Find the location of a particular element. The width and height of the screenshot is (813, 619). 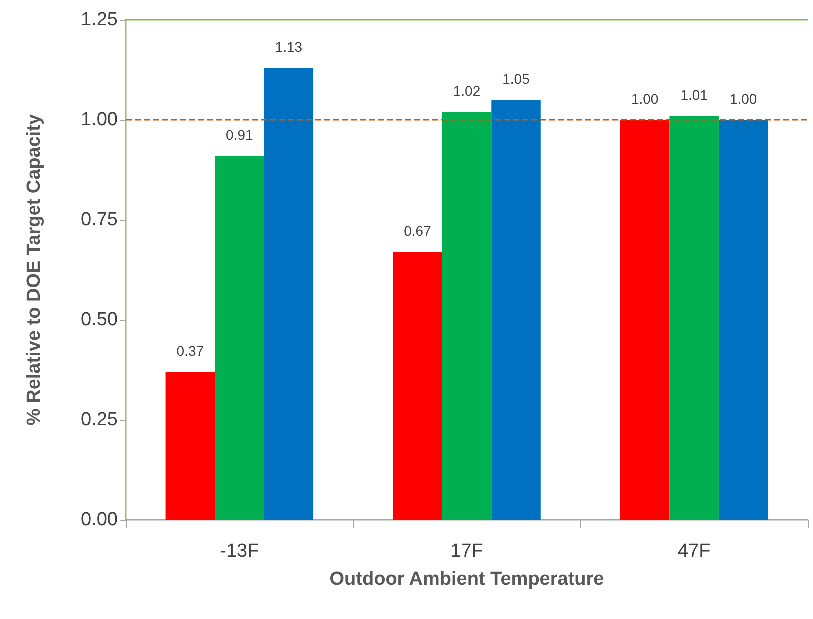

x-tick-label: 17F is located at coordinates (467, 551).